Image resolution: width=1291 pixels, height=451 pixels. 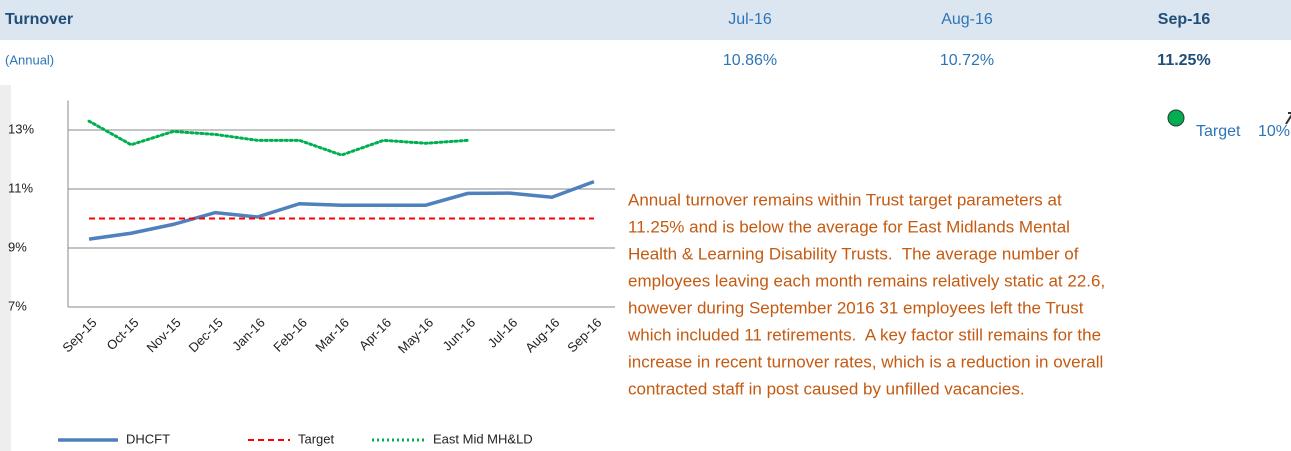 I want to click on target-label: Target, so click(x=1218, y=131).